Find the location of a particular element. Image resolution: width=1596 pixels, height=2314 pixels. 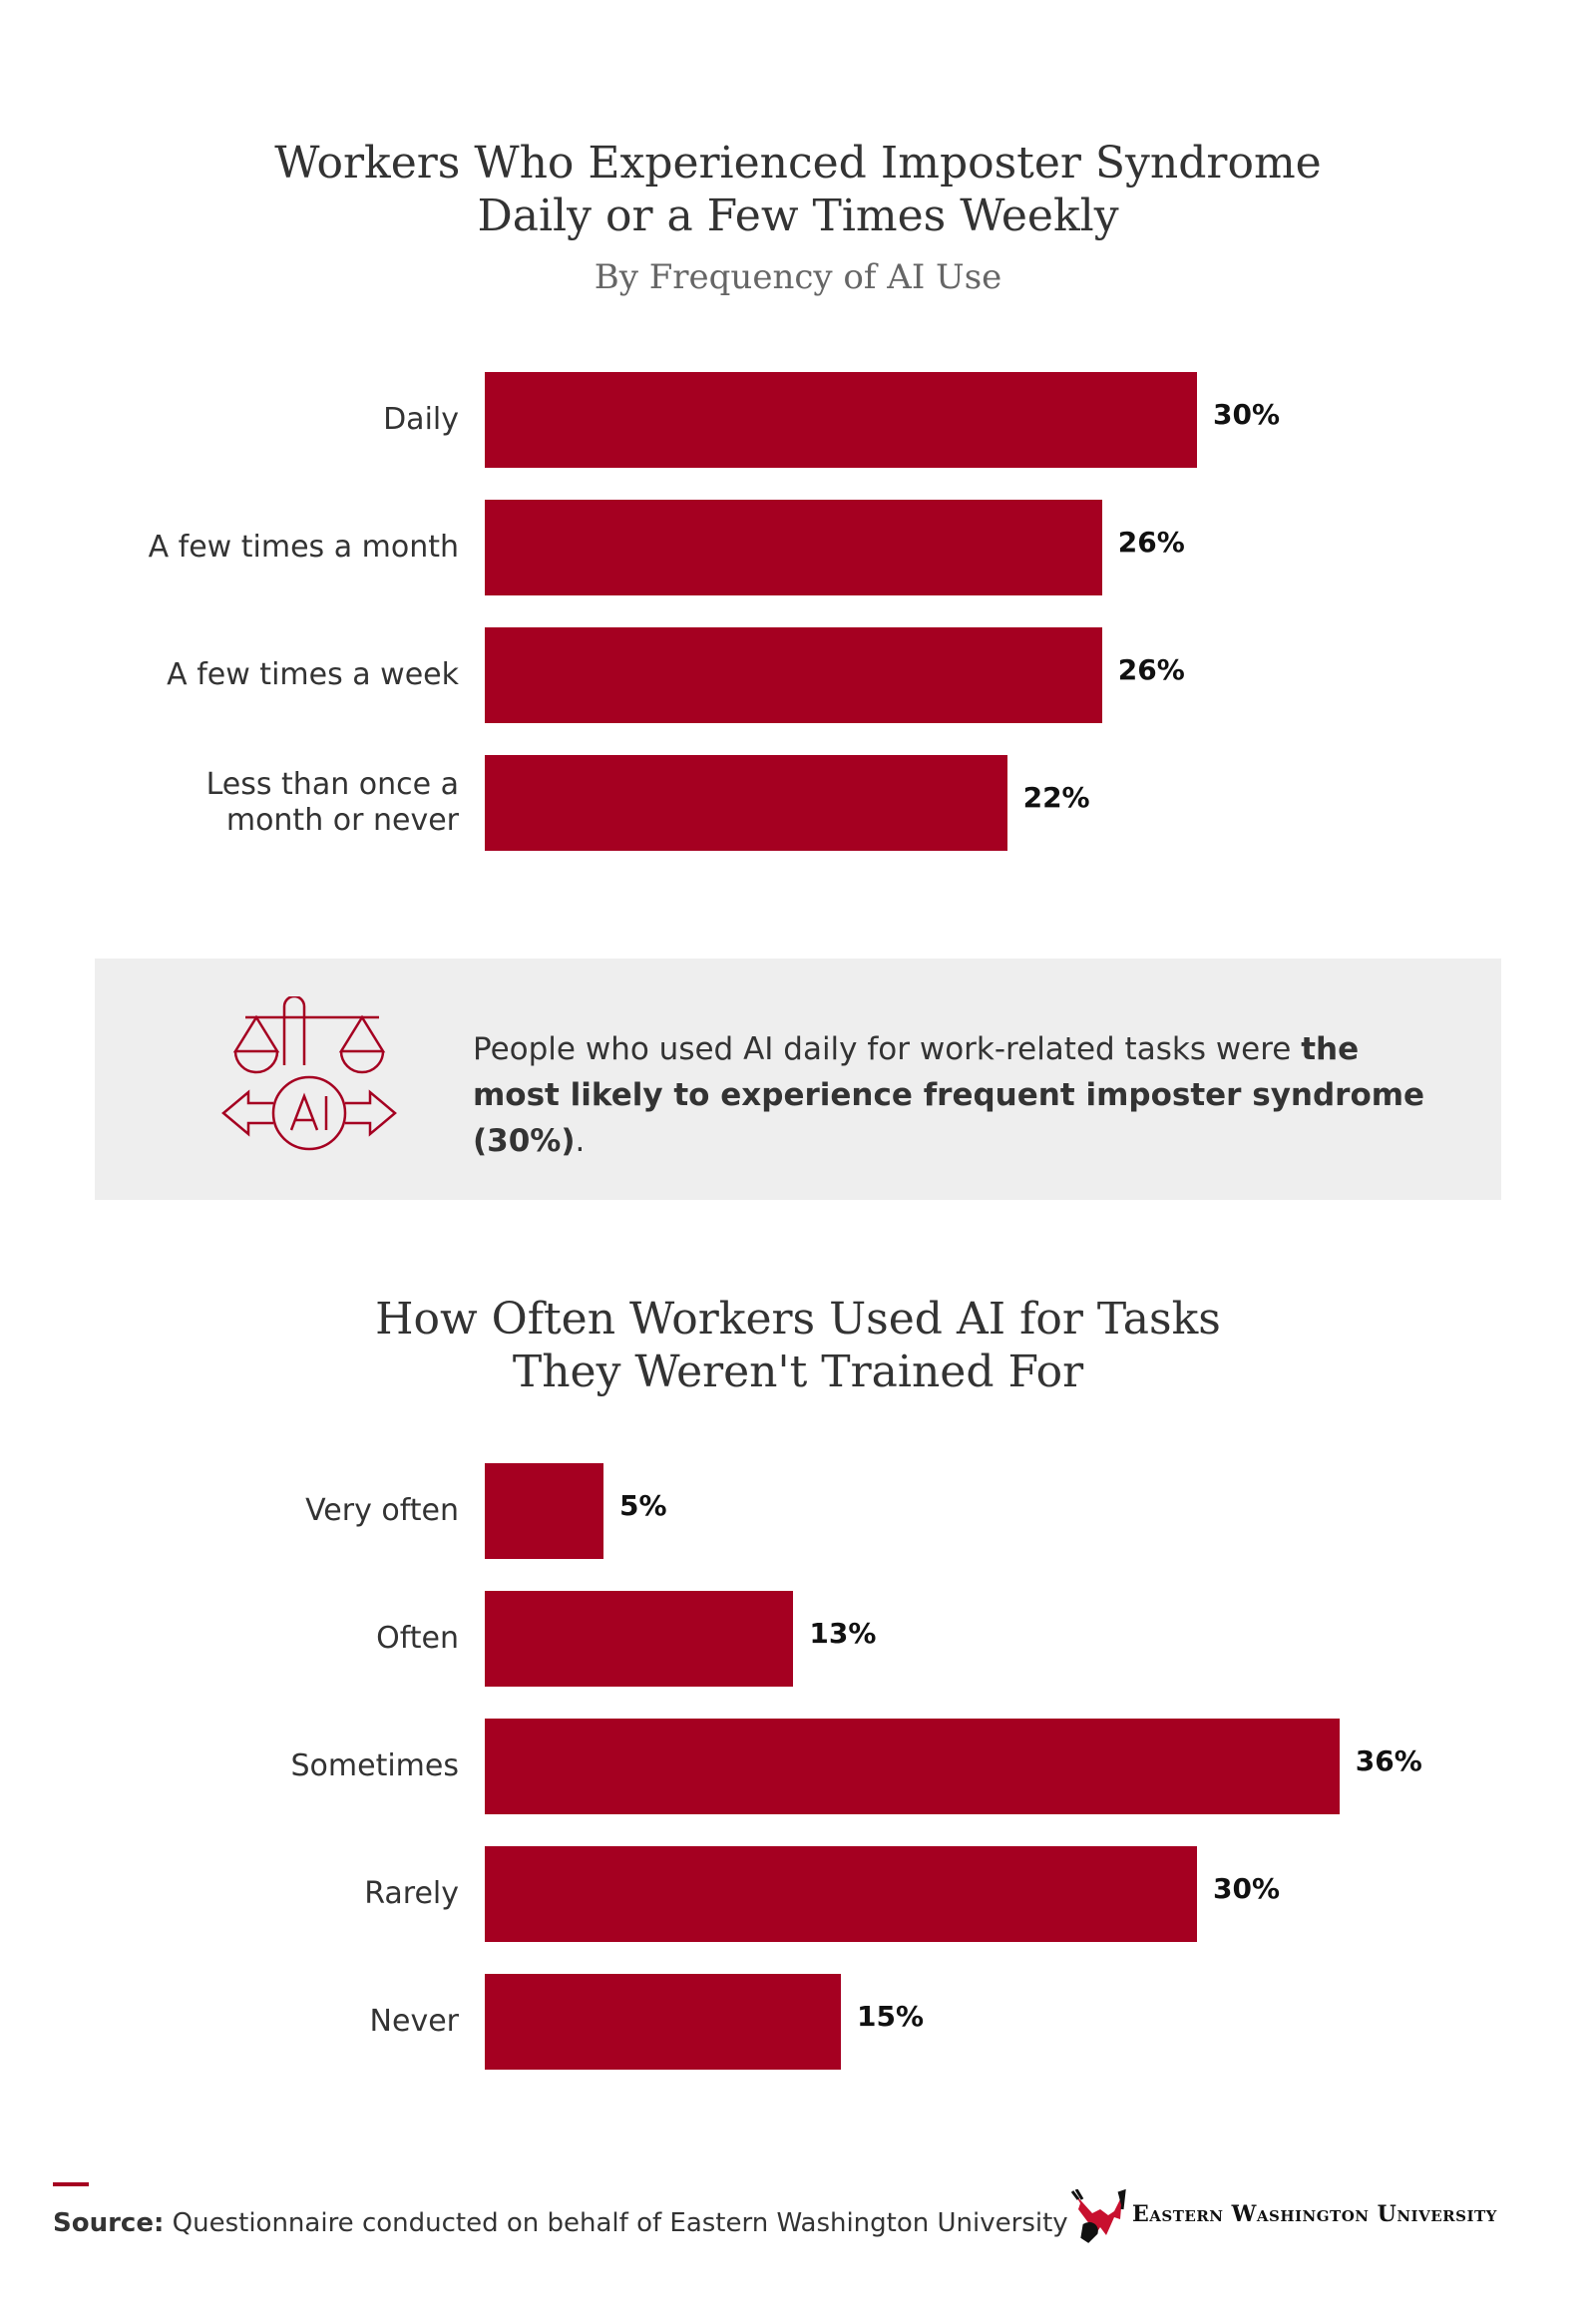

category-label: Often is located at coordinates (249, 1639).